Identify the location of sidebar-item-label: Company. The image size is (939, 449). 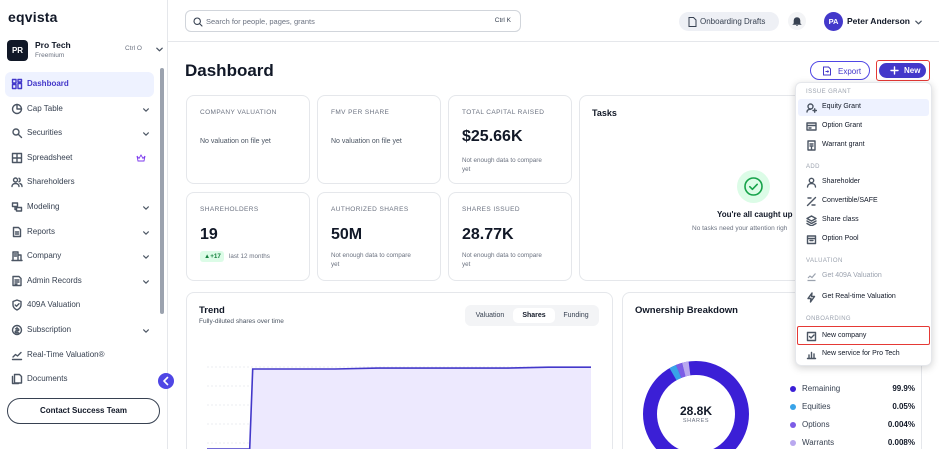
(44, 256).